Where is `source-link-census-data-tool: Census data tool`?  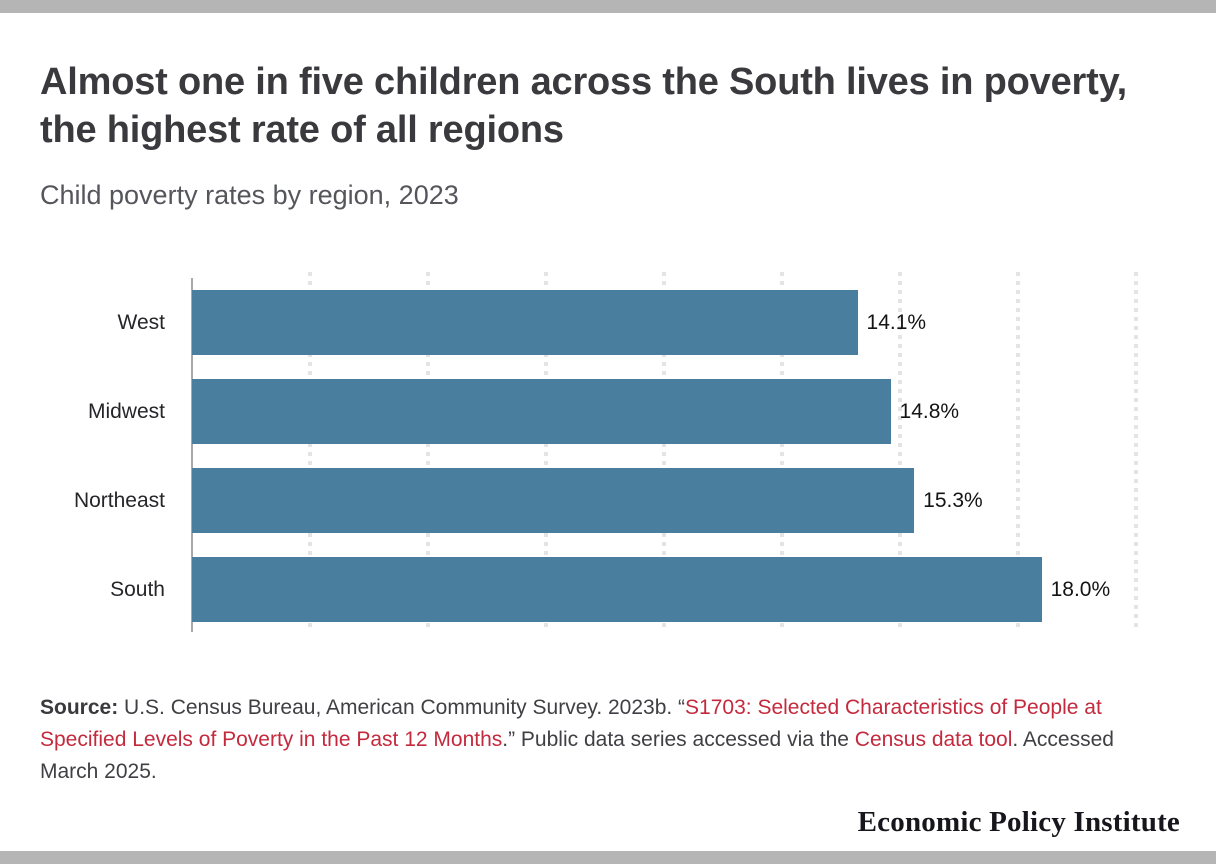 source-link-census-data-tool: Census data tool is located at coordinates (933, 739).